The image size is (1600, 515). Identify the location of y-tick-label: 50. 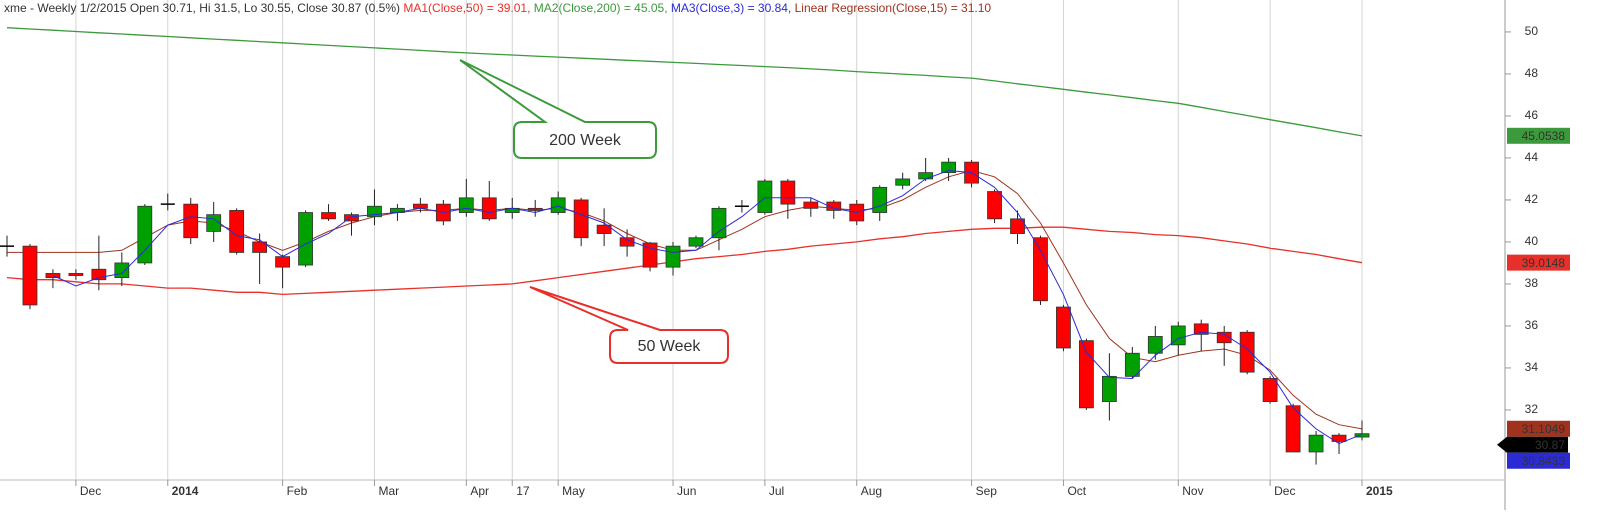
(1532, 31).